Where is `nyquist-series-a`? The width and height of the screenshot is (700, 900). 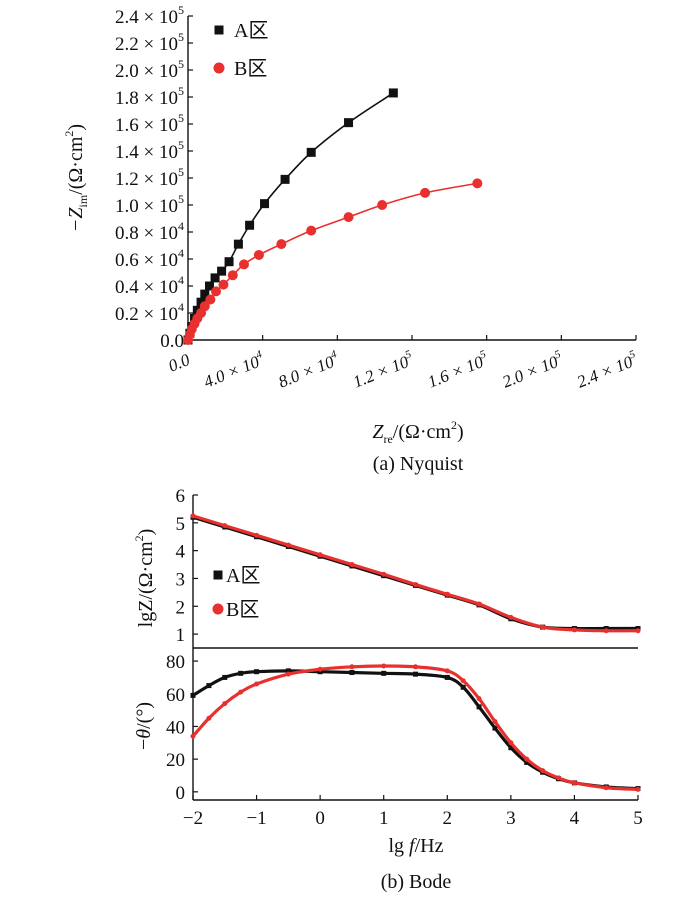
nyquist-series-a is located at coordinates (290, 216).